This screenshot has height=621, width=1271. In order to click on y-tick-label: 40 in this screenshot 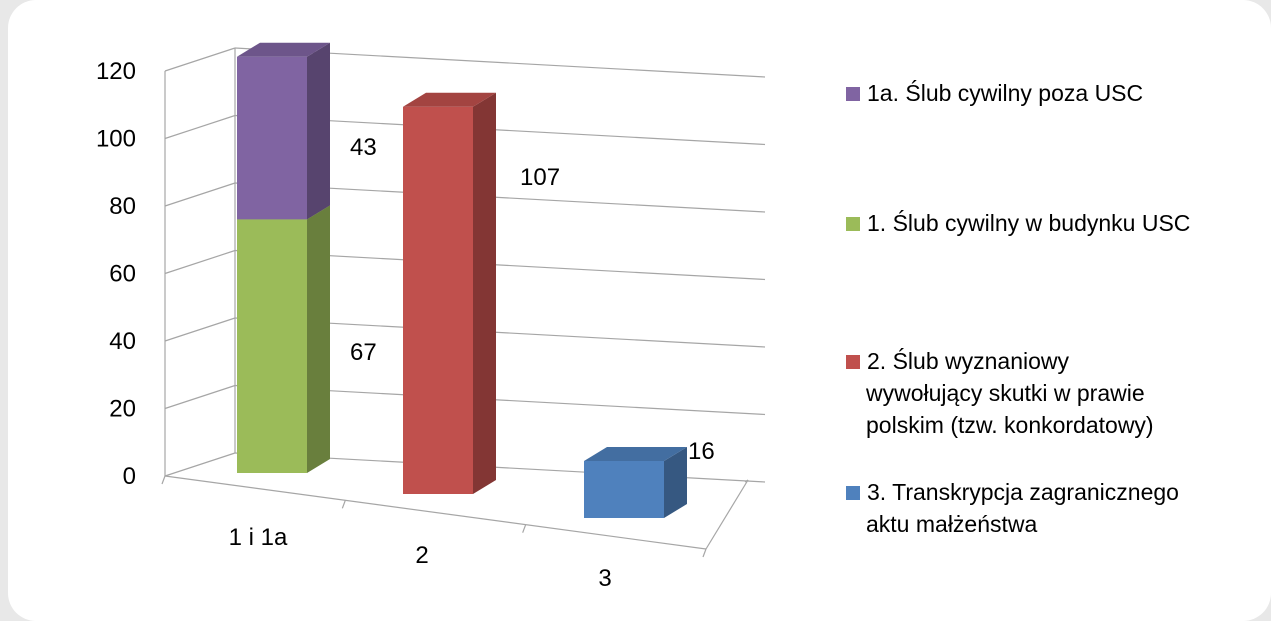, I will do `click(122, 341)`.